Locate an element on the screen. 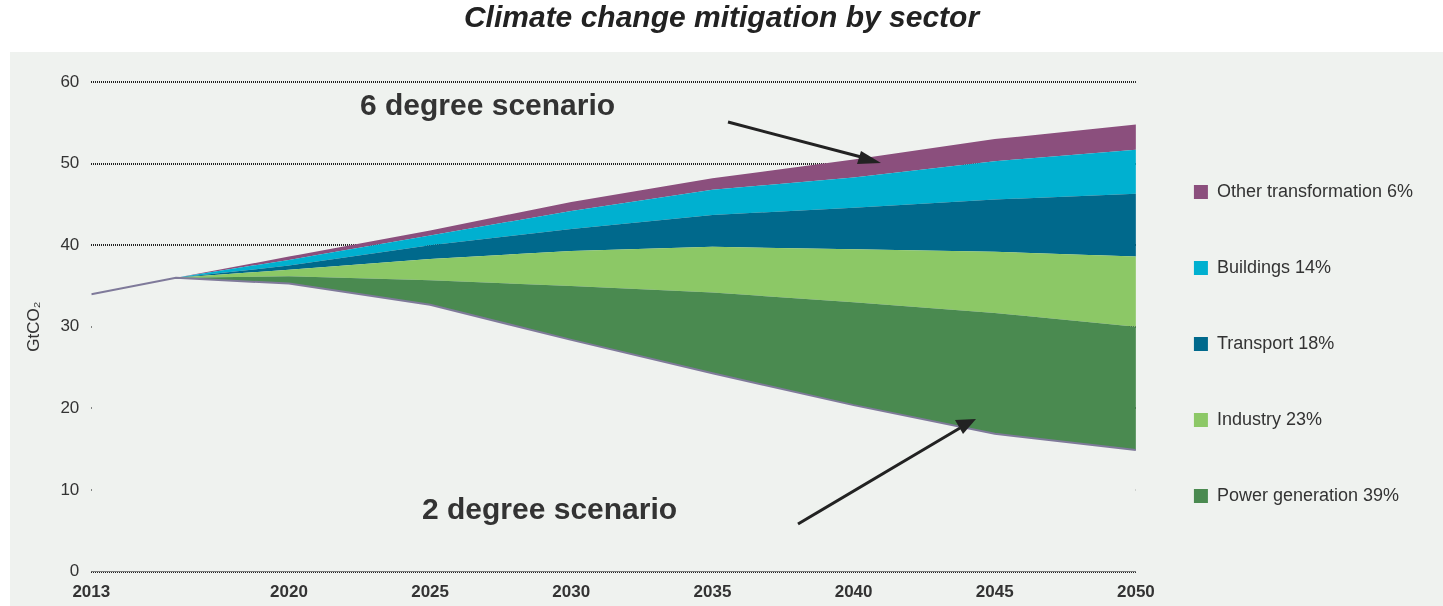  y-tick-label: 10 is located at coordinates (70, 489).